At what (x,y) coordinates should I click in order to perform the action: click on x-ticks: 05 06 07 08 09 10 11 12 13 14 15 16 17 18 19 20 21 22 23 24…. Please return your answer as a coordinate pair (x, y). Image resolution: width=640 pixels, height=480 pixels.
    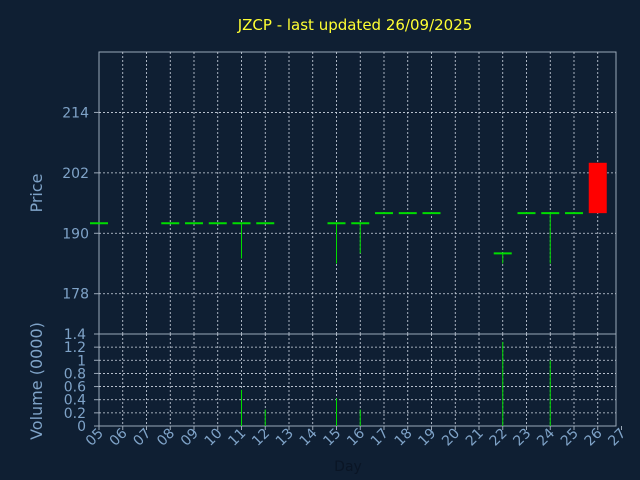
    Looking at the image, I should click on (356, 437).